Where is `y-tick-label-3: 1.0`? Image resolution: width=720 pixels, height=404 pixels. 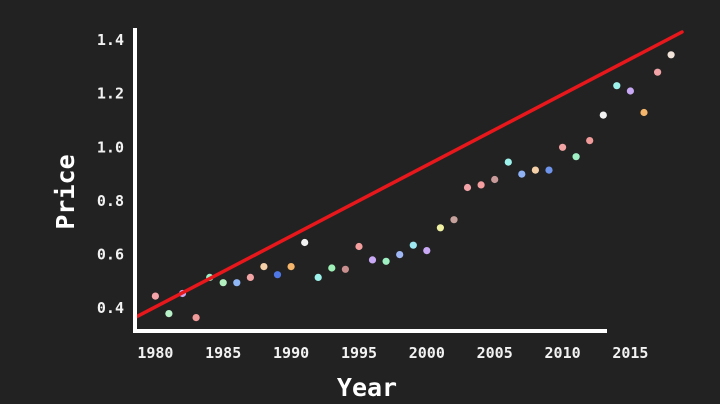
y-tick-label-3: 1.0 is located at coordinates (110, 147).